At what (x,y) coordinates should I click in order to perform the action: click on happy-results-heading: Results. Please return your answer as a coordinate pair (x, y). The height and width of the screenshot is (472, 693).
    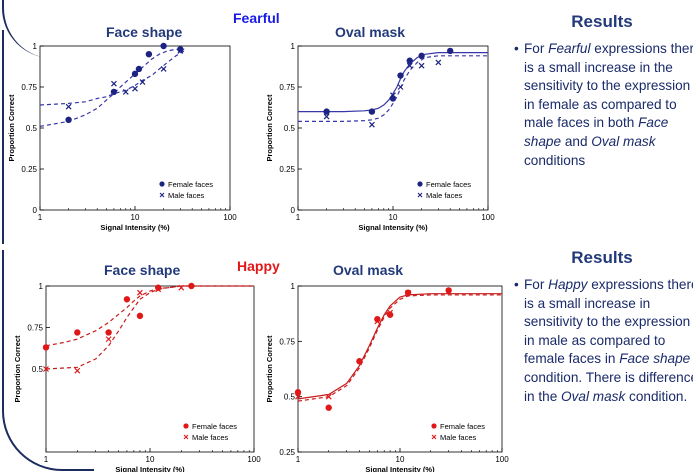
    Looking at the image, I should click on (602, 257).